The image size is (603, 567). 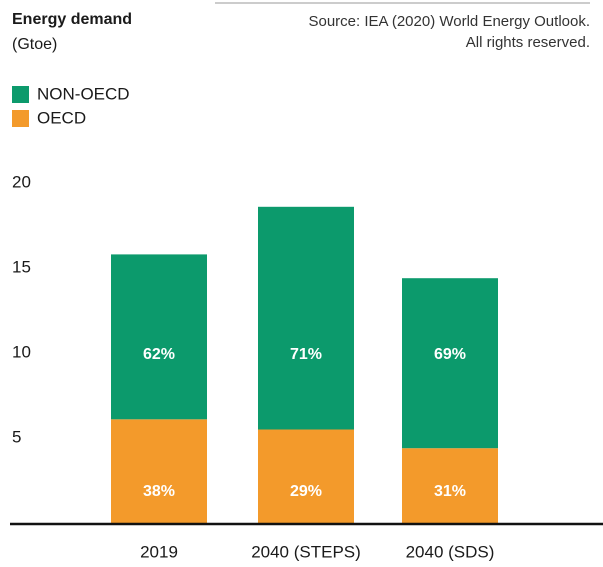 I want to click on segment-label: 29%, so click(x=306, y=491).